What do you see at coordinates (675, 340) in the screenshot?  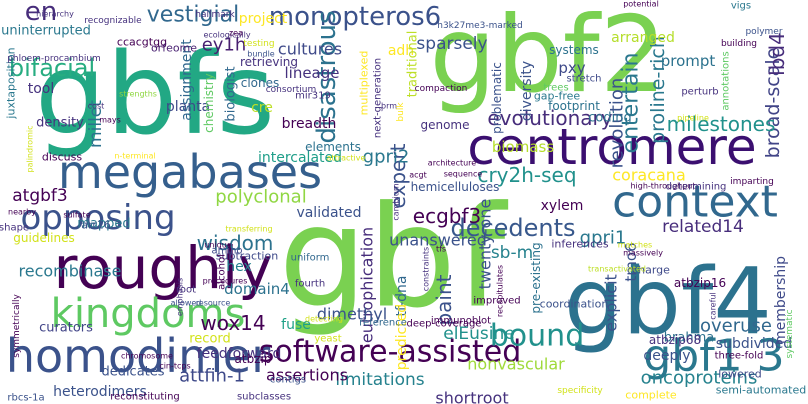 I see `word-atbzip68: atbzip68` at bounding box center [675, 340].